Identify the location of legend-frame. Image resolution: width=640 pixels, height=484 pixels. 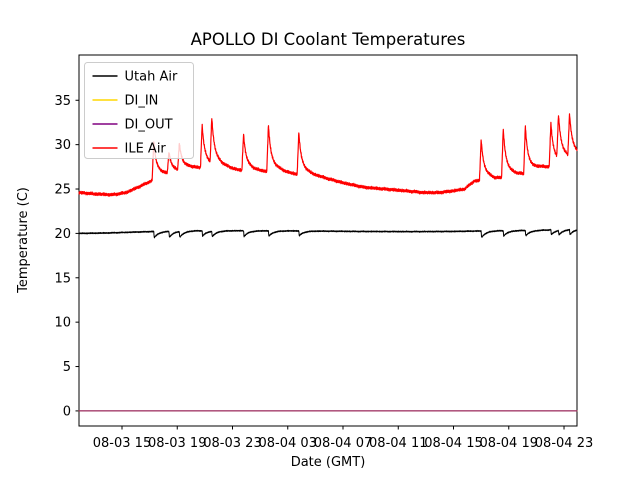
(139, 110).